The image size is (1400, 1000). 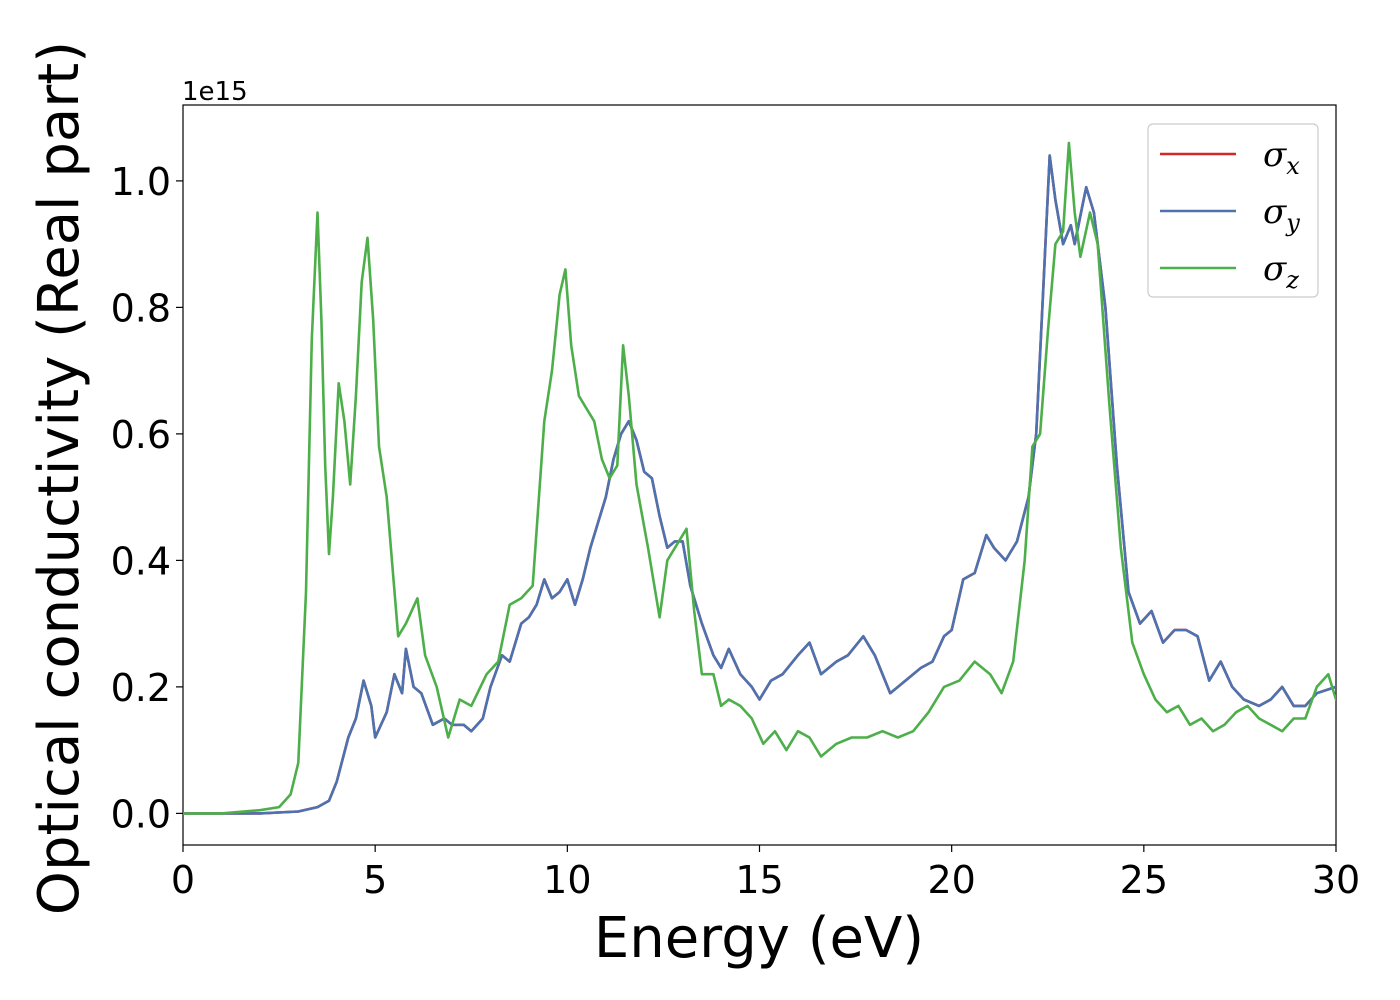 I want to click on y-tick-label: 0.2, so click(x=141, y=688).